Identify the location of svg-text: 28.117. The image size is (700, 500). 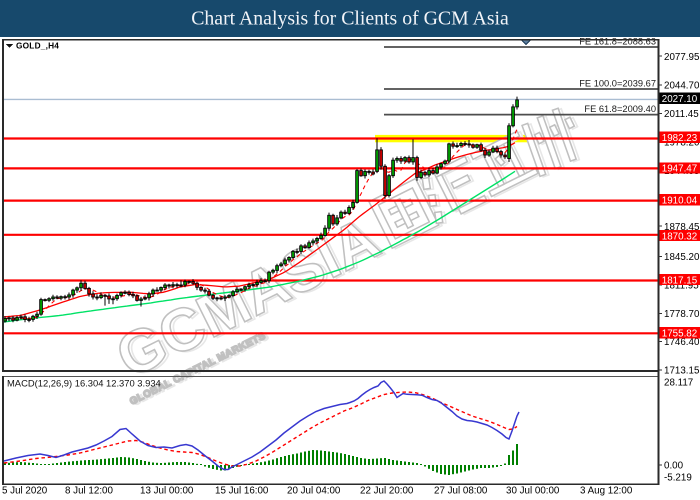
(678, 383).